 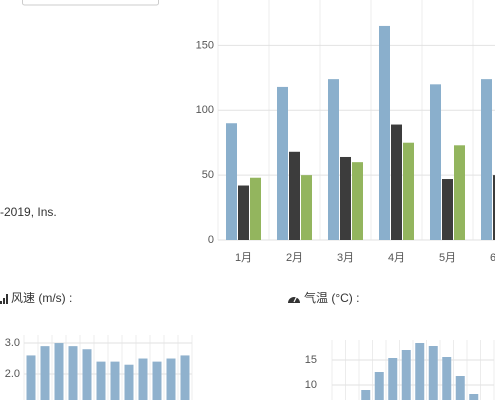 What do you see at coordinates (4, 299) in the screenshot?
I see `signal-icon` at bounding box center [4, 299].